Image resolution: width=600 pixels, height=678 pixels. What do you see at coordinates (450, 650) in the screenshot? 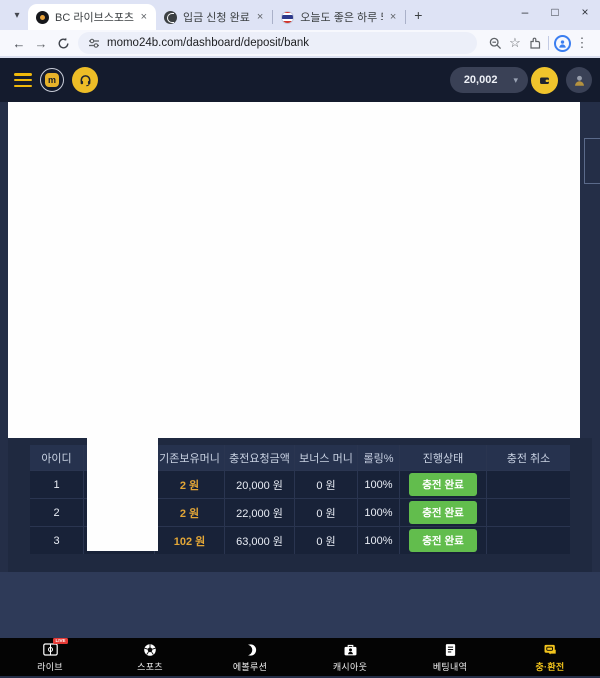
I see `document-icon` at bounding box center [450, 650].